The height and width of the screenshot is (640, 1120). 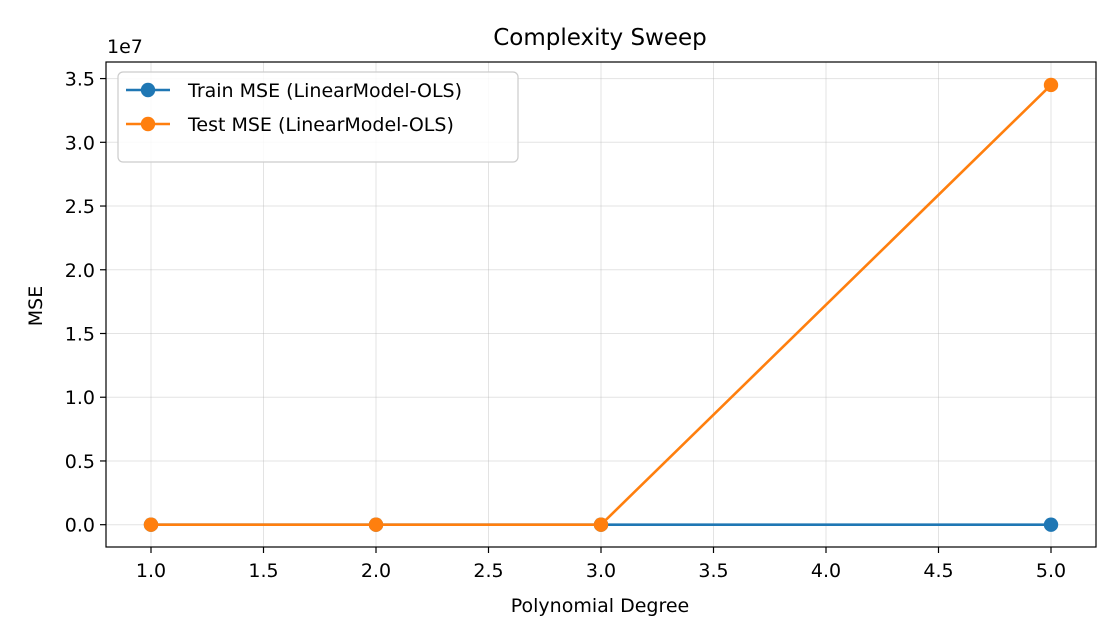 What do you see at coordinates (148, 124) in the screenshot?
I see `legend-marker-test-mse` at bounding box center [148, 124].